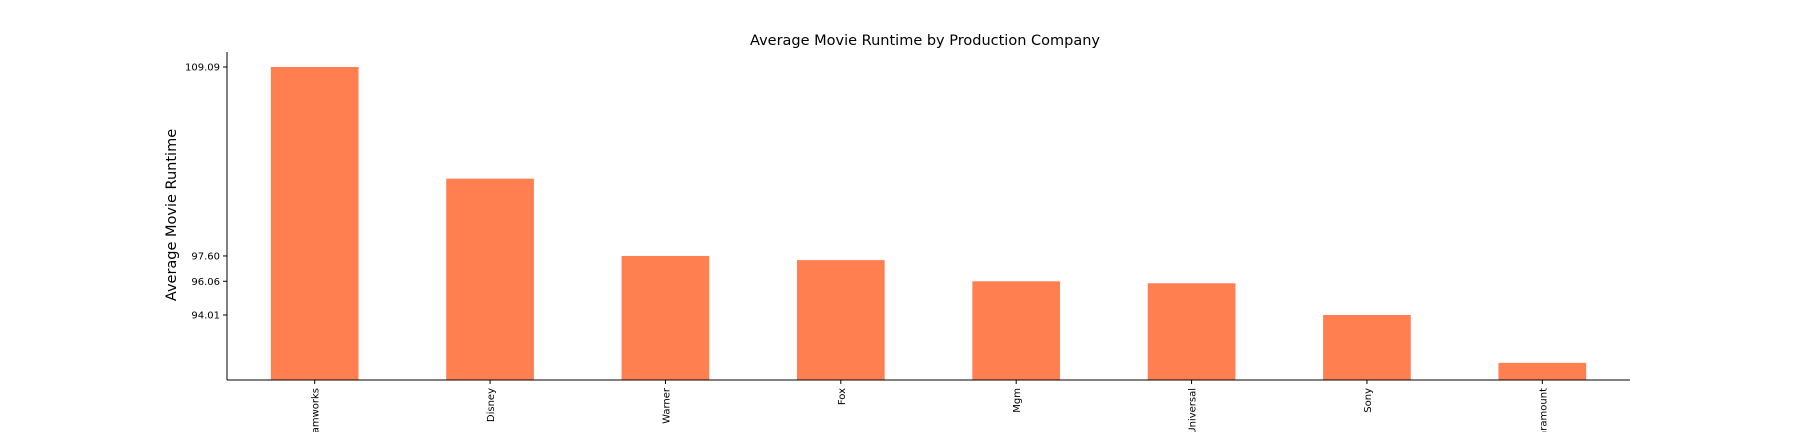 The width and height of the screenshot is (1800, 432). Describe the element at coordinates (172, 215) in the screenshot. I see `y-axis-label: Average Movie Runtime` at that location.